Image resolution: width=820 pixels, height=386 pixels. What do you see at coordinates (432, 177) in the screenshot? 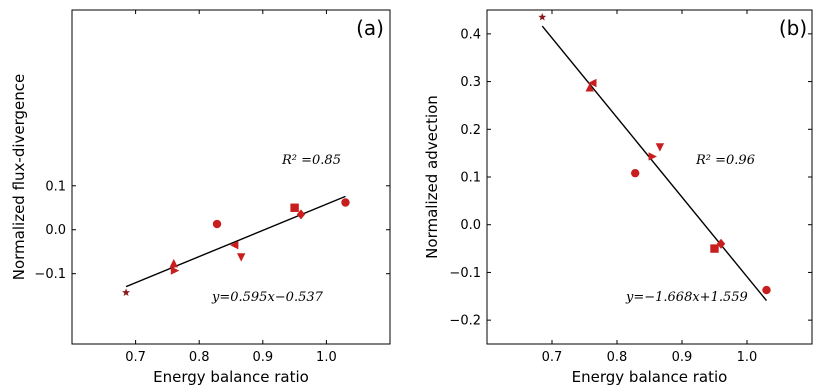
I see `y-axis-label: Normalized advection` at bounding box center [432, 177].